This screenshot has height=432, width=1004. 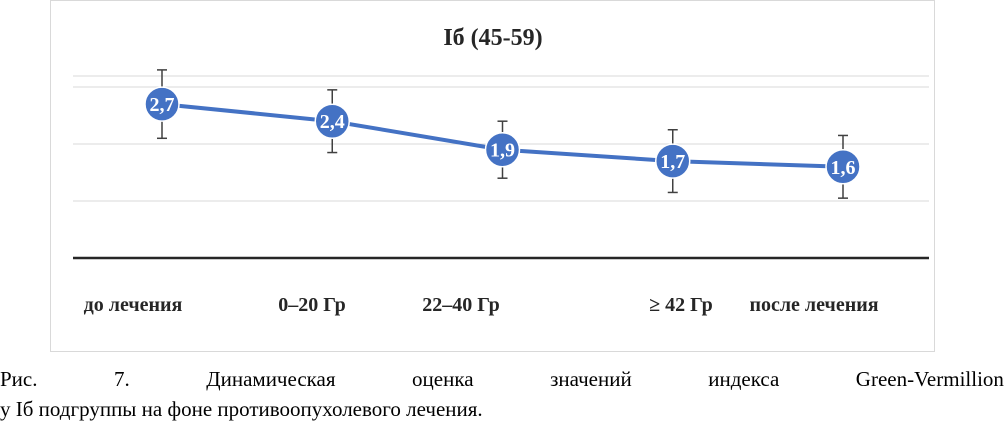 What do you see at coordinates (929, 379) in the screenshot?
I see `caption-word: Green-Vermillion` at bounding box center [929, 379].